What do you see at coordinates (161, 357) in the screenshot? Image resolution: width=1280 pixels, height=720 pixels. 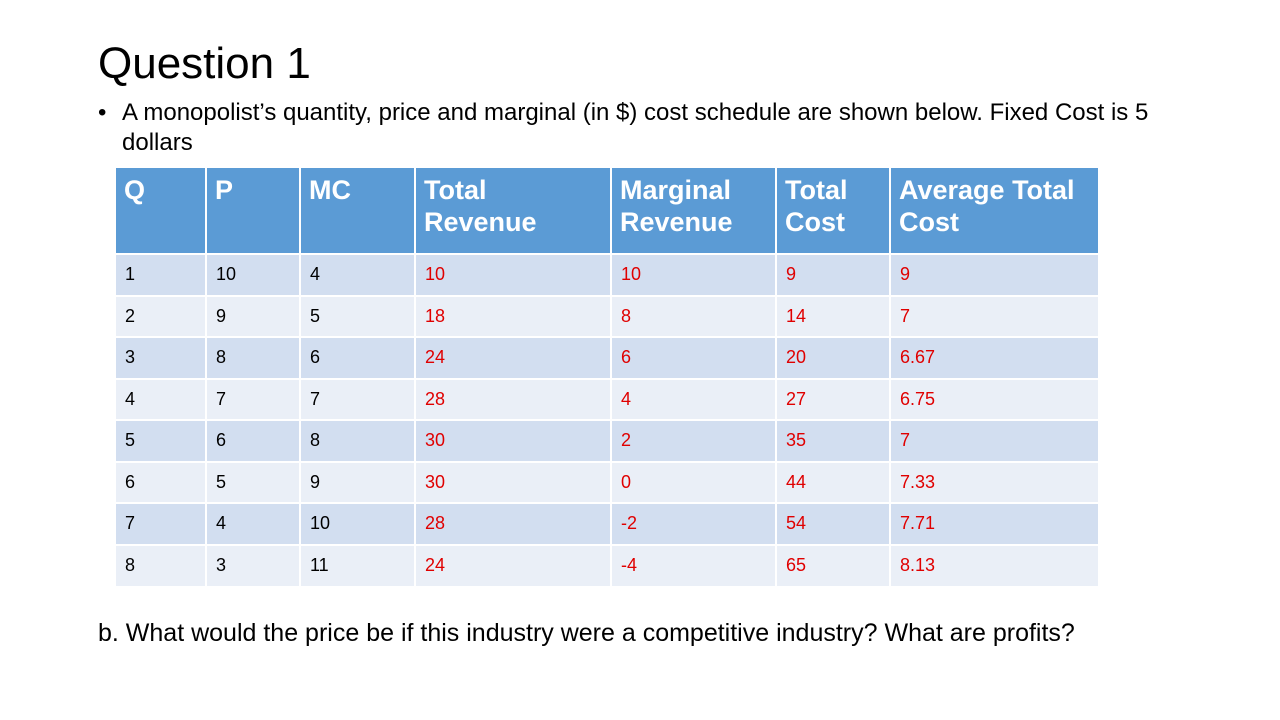 I see `cell-q: 3` at bounding box center [161, 357].